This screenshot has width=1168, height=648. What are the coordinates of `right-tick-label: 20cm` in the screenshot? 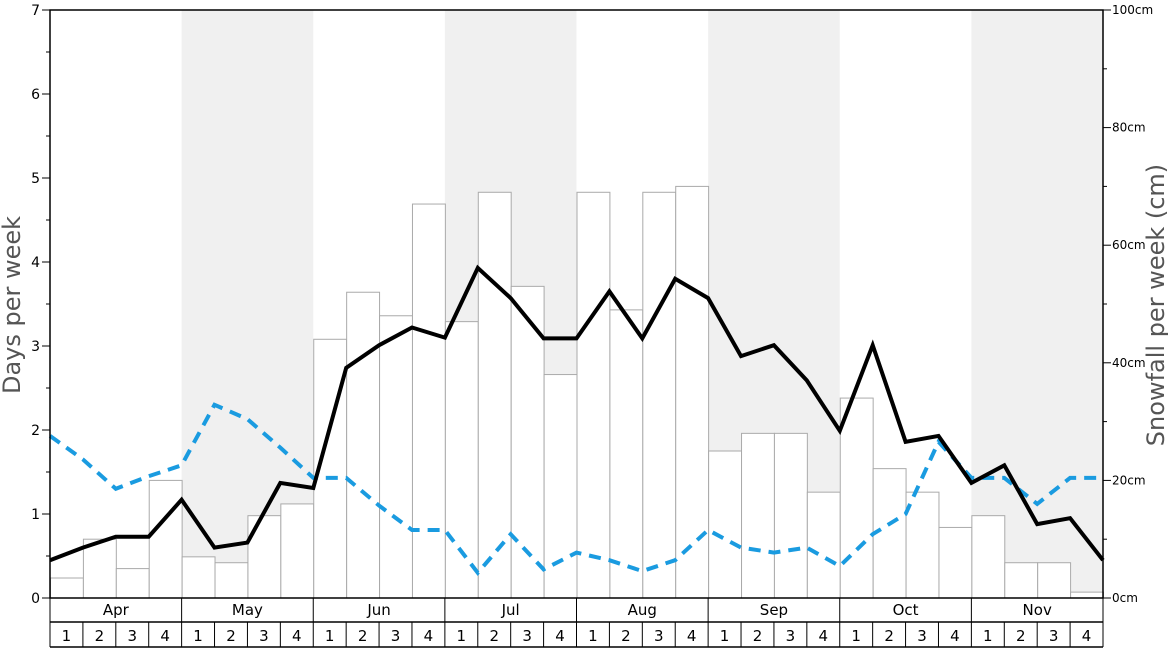 It's located at (1129, 480).